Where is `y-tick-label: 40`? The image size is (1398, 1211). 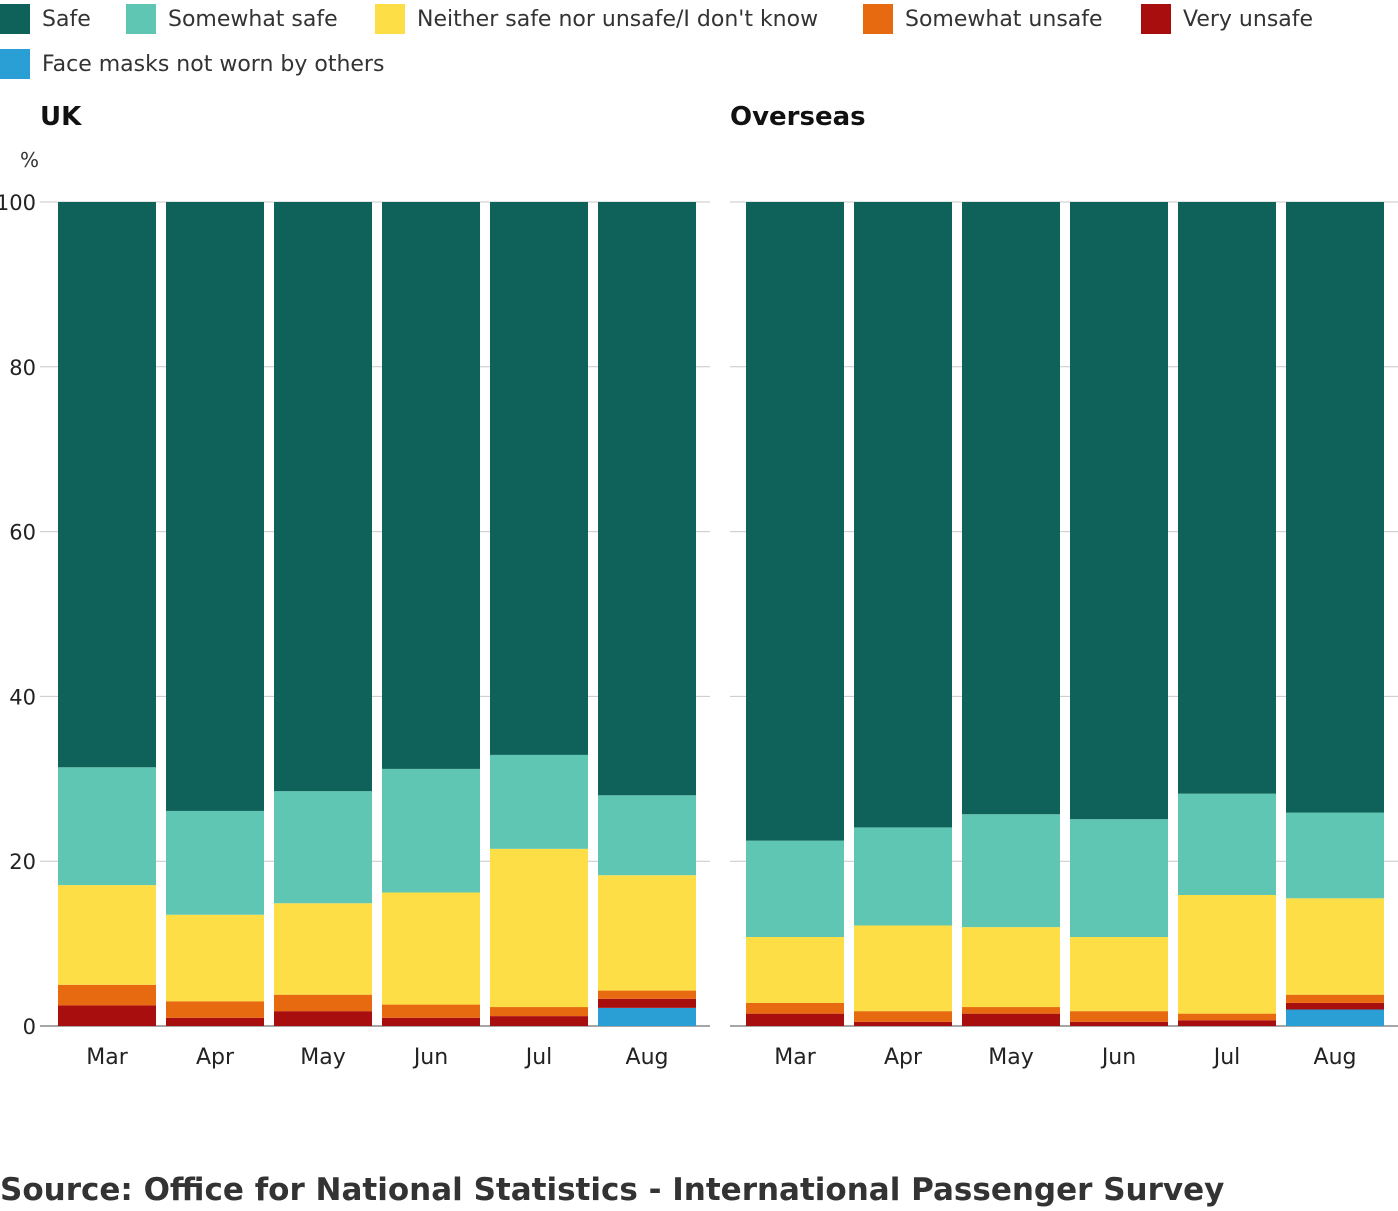
y-tick-label: 40 is located at coordinates (22, 697).